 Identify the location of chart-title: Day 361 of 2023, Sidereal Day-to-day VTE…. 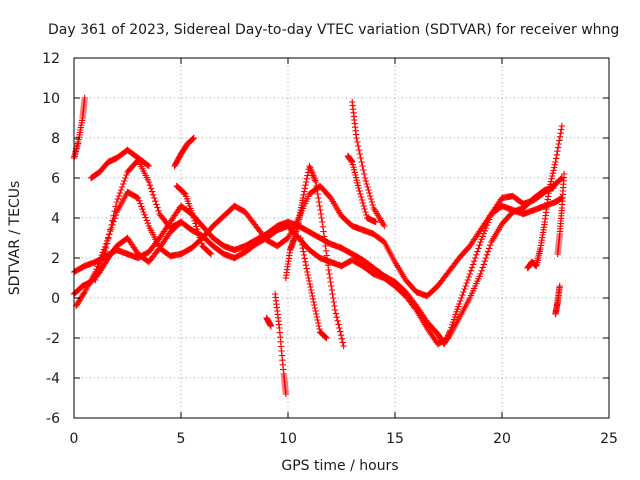
(333, 30).